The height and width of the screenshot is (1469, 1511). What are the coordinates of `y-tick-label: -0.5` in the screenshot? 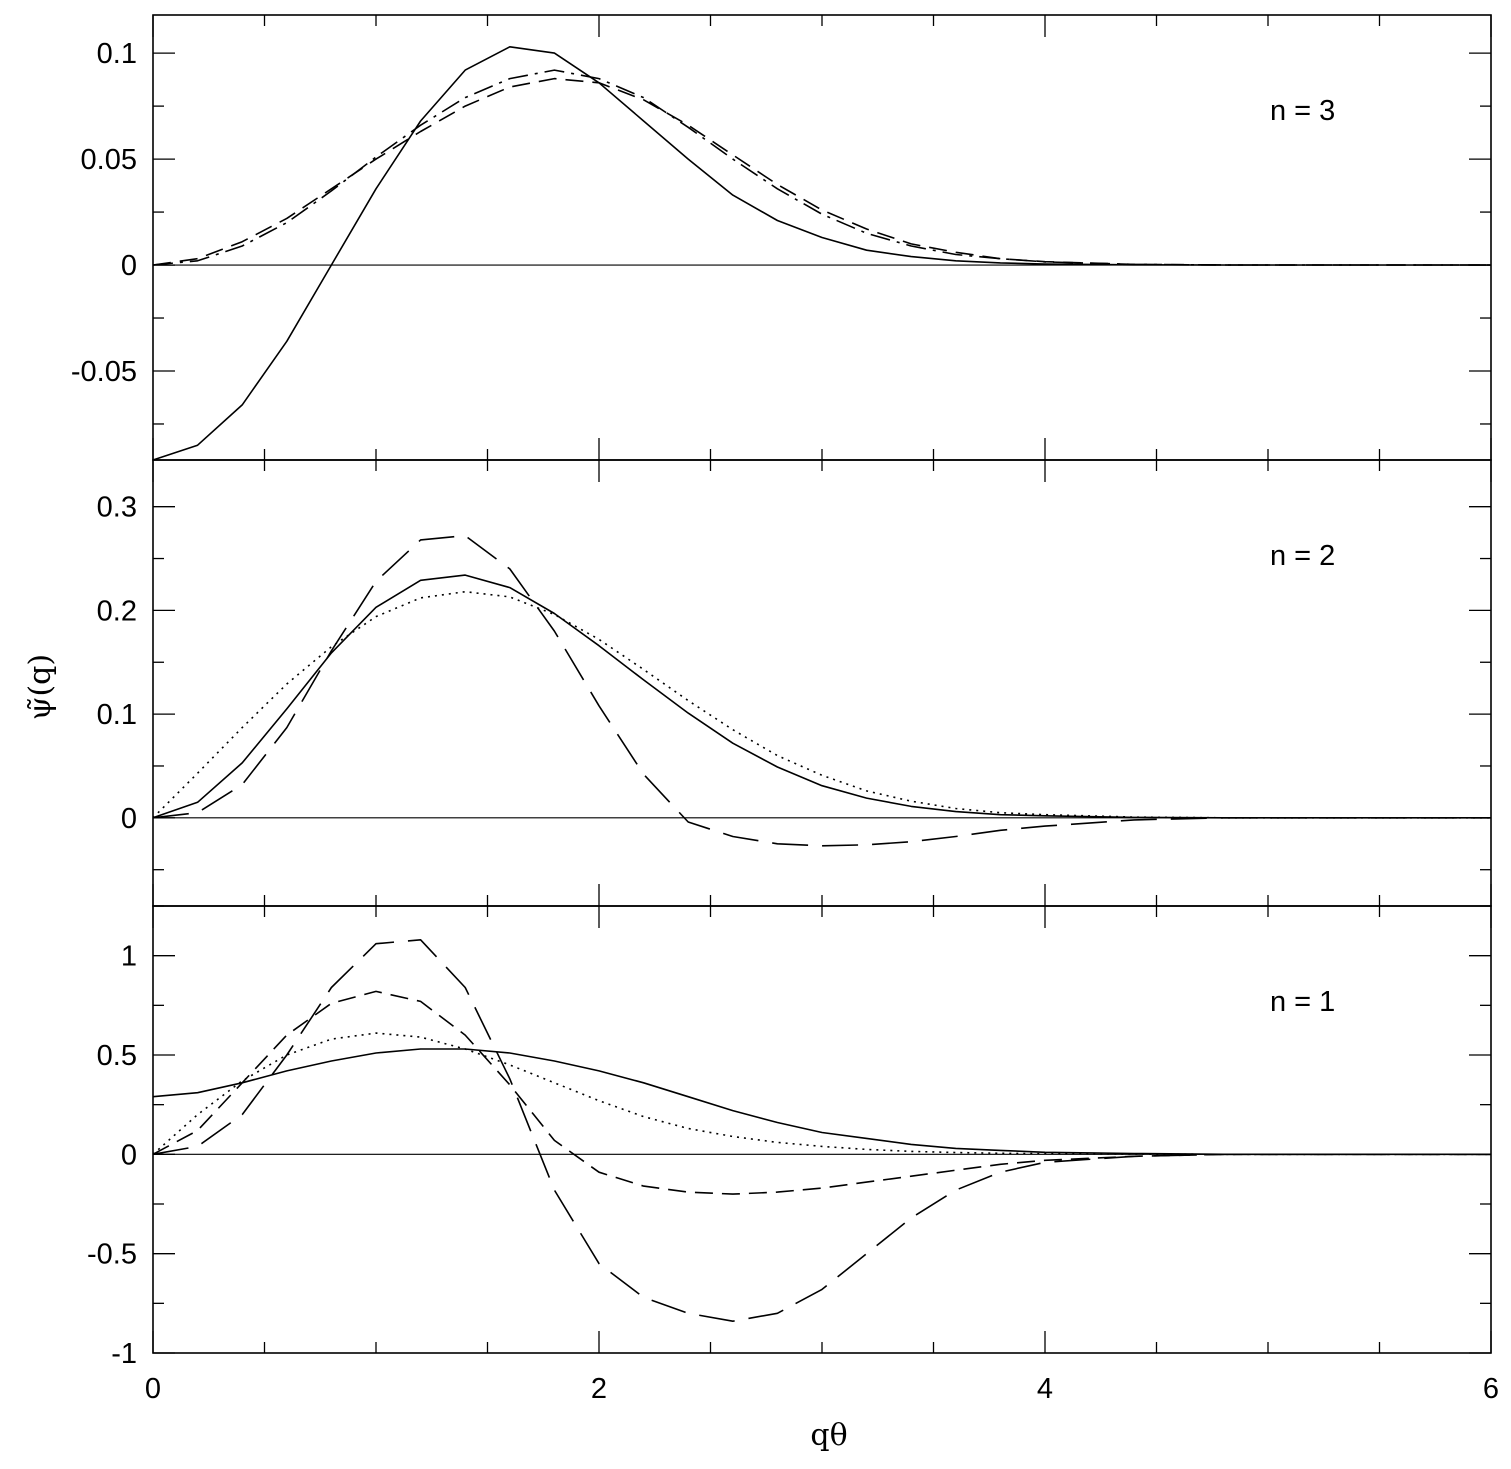 It's located at (112, 1255).